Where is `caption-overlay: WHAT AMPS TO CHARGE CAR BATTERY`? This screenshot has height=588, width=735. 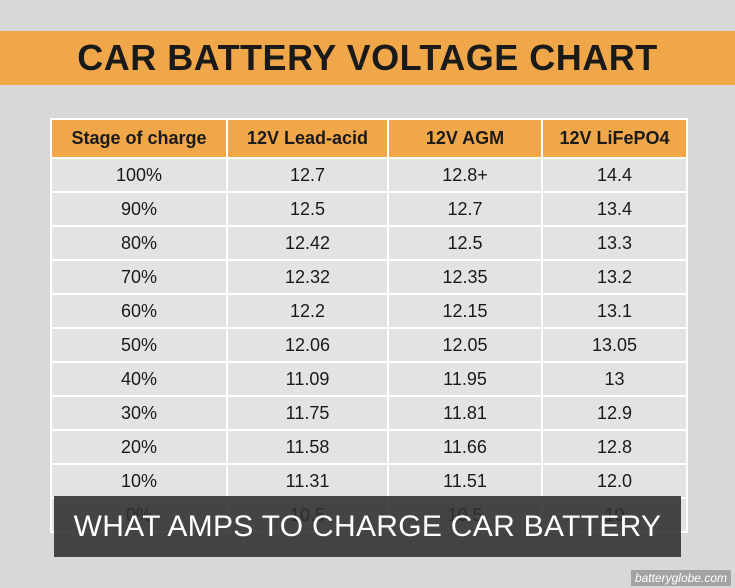
caption-overlay: WHAT AMPS TO CHARGE CAR BATTERY is located at coordinates (367, 526).